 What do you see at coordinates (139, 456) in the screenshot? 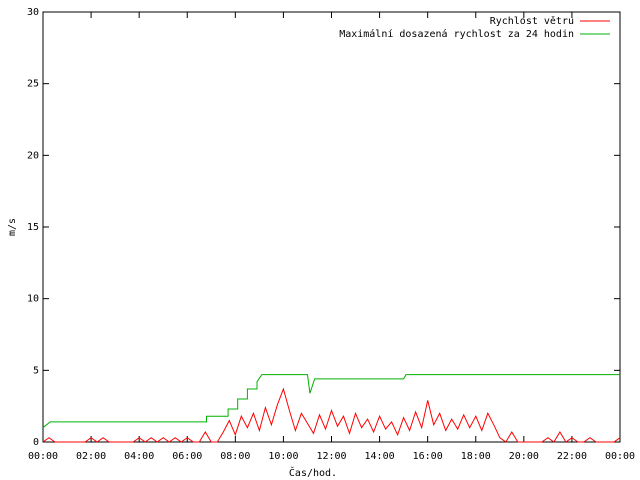
I see `x-tick-label: 04:00` at bounding box center [139, 456].